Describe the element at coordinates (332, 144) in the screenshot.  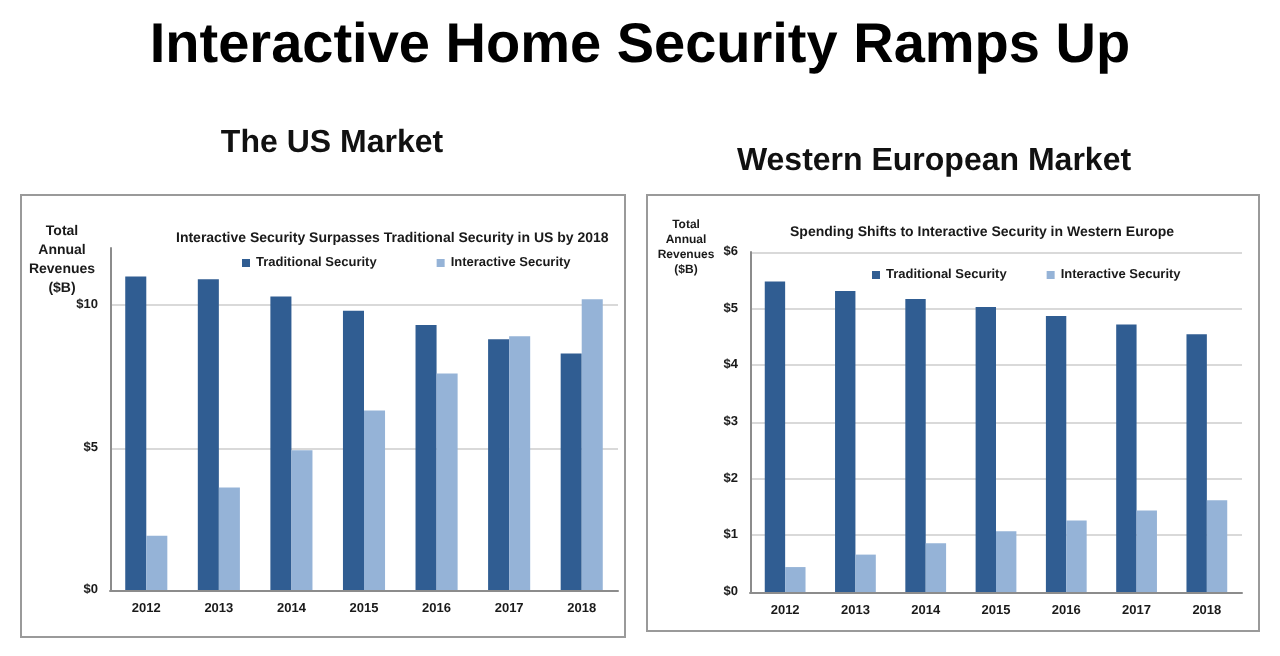
I see `chart-title: The US Market` at that location.